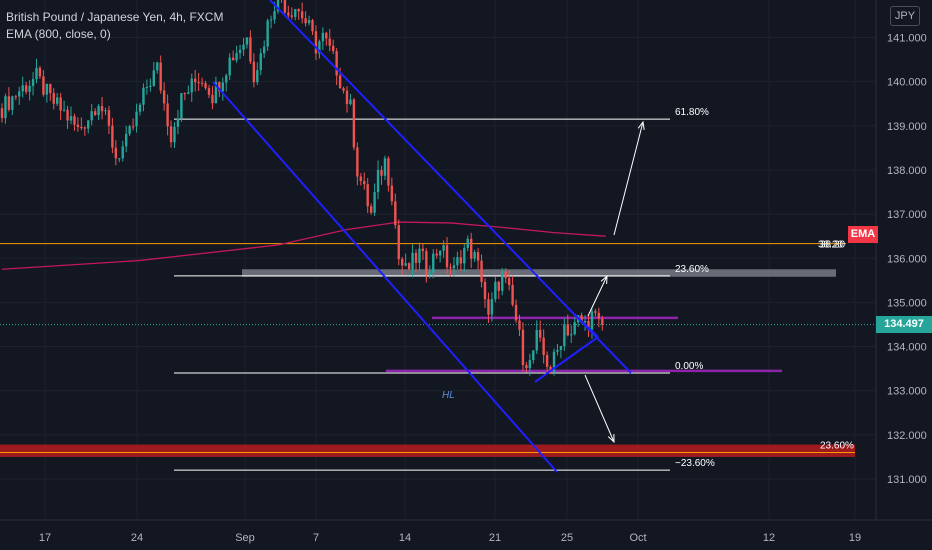 This screenshot has width=932, height=550. What do you see at coordinates (907, 127) in the screenshot?
I see `y-axis-tick-label: 139.000` at bounding box center [907, 127].